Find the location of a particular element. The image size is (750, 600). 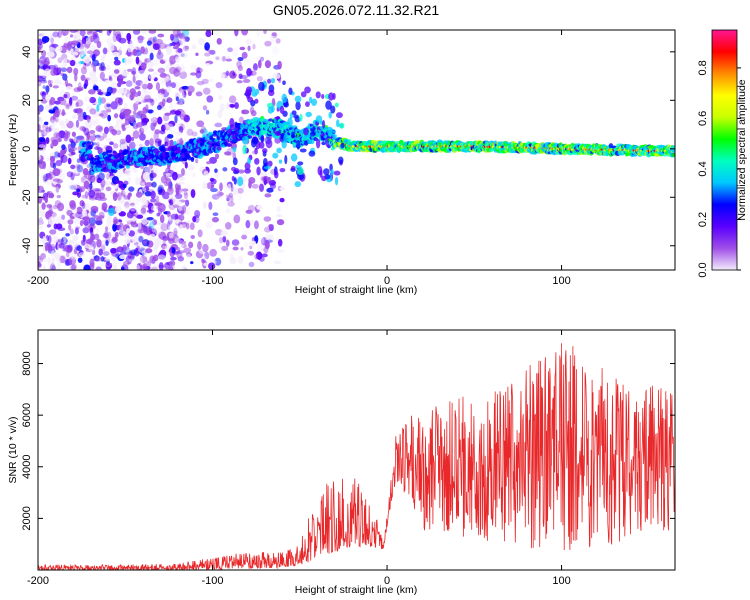

colorbar-tick-label: 0.8 is located at coordinates (703, 67).